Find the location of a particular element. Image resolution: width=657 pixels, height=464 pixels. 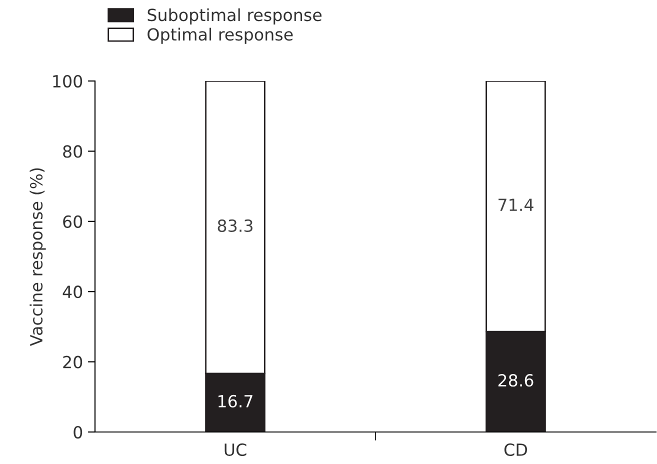

data-label: 71.4 is located at coordinates (516, 204).